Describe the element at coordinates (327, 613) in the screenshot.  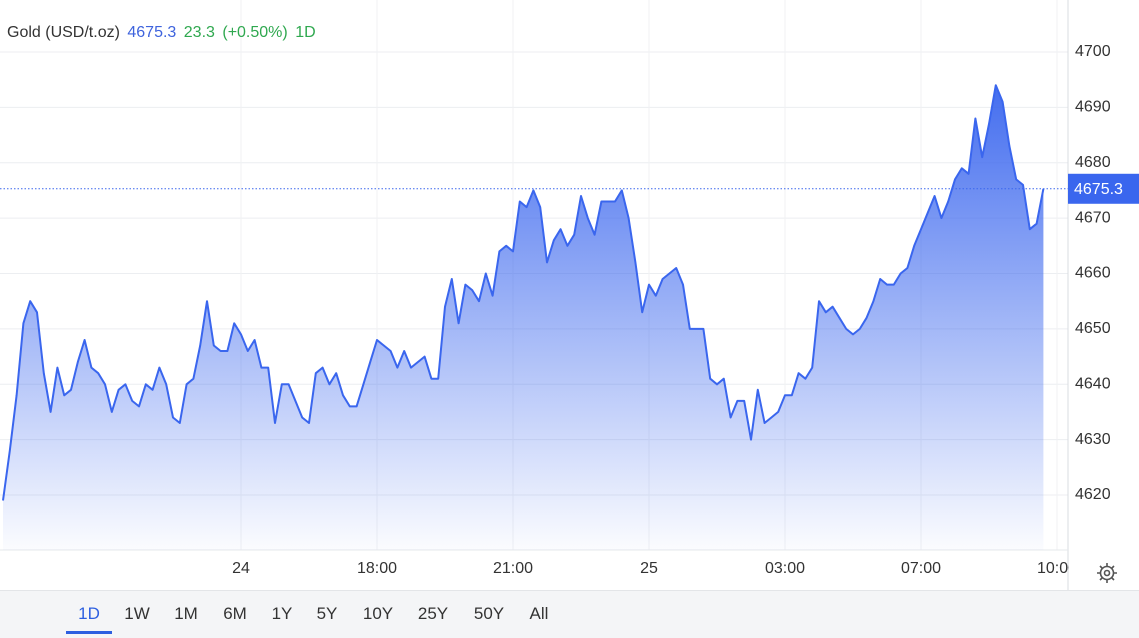
I see `range-button: 5Y` at that location.